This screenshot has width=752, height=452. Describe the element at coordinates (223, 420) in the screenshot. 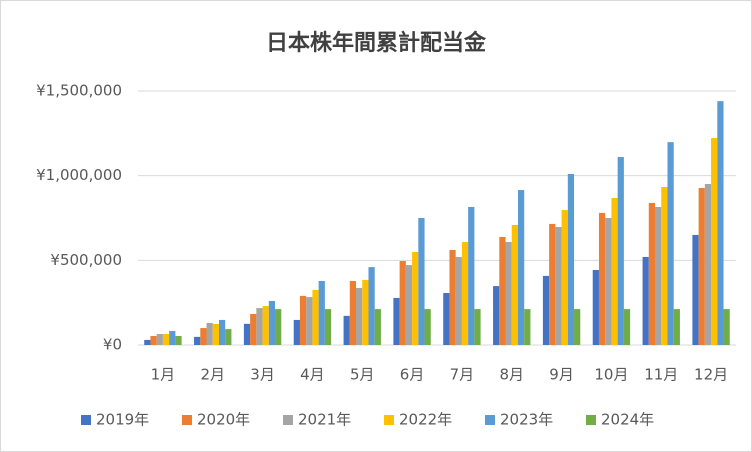

I see `legend-label: 2020年` at that location.